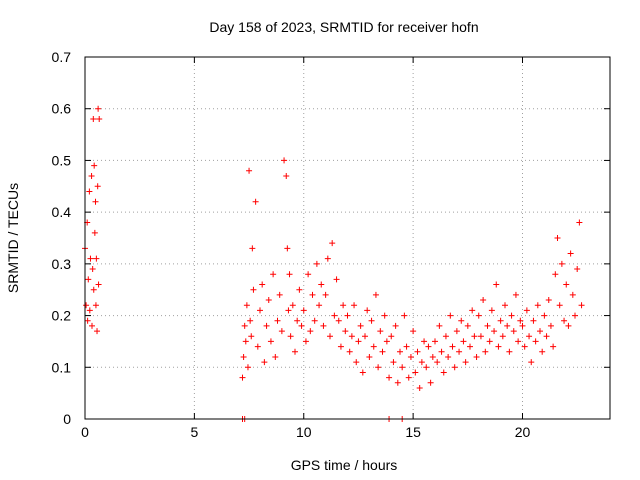  I want to click on y-axis-label: SRMTID / TECUs, so click(13, 238).